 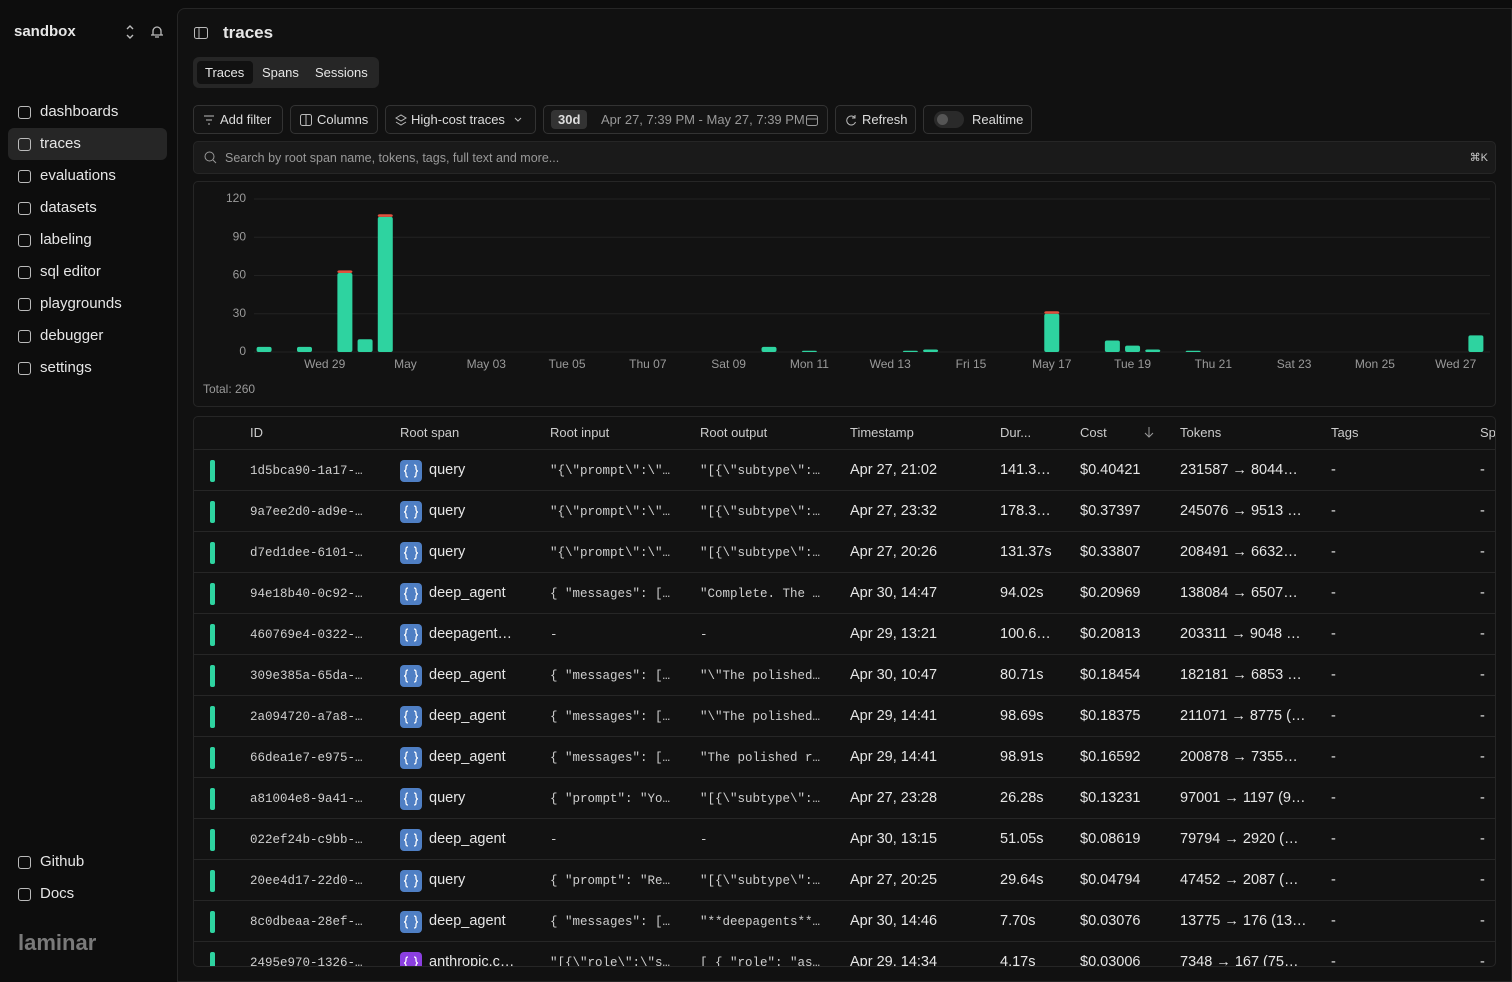 What do you see at coordinates (411, 594) in the screenshot?
I see `span-icon` at bounding box center [411, 594].